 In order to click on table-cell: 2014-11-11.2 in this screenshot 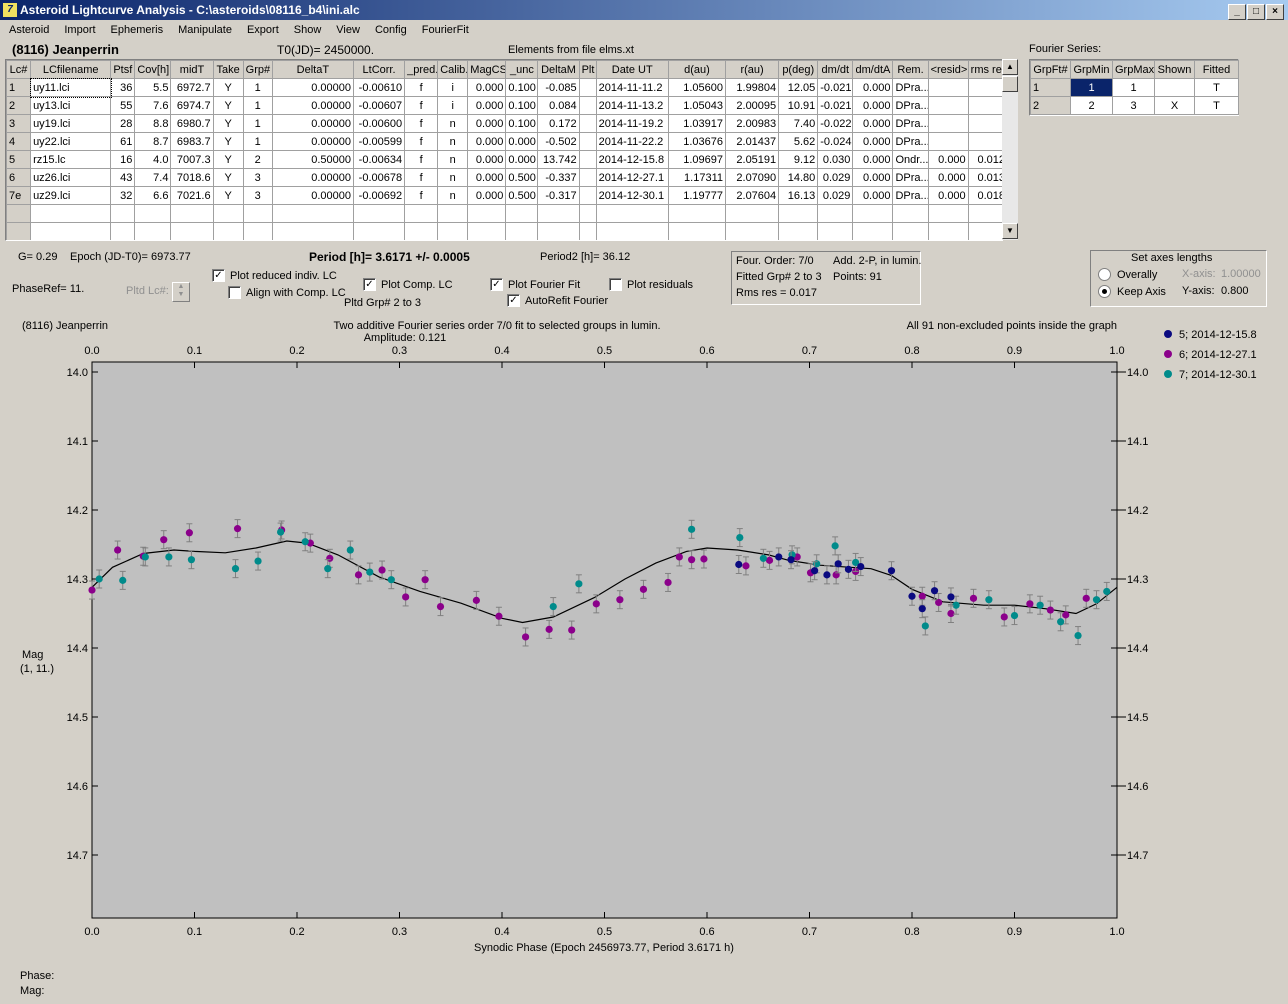, I will do `click(632, 87)`.